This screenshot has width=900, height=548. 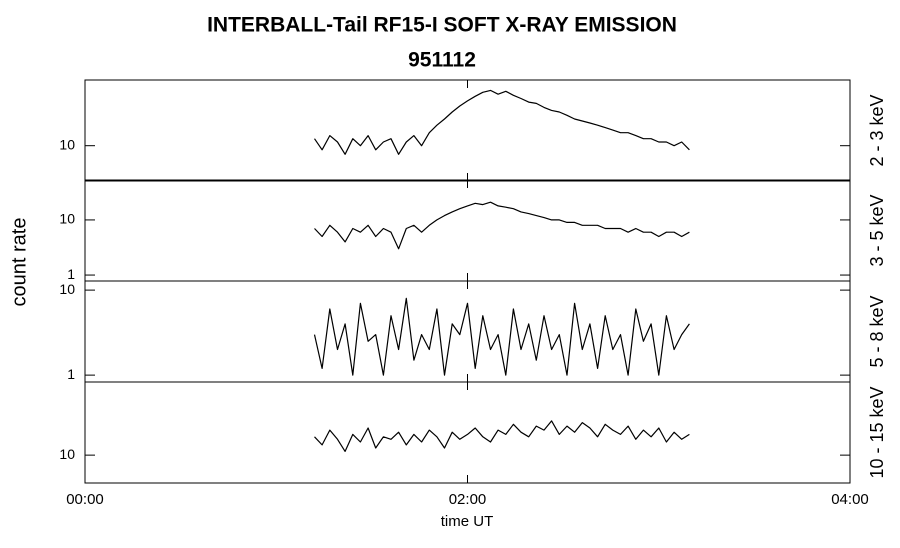 I want to click on panel-label: 10 - 15 keV, so click(x=877, y=432).